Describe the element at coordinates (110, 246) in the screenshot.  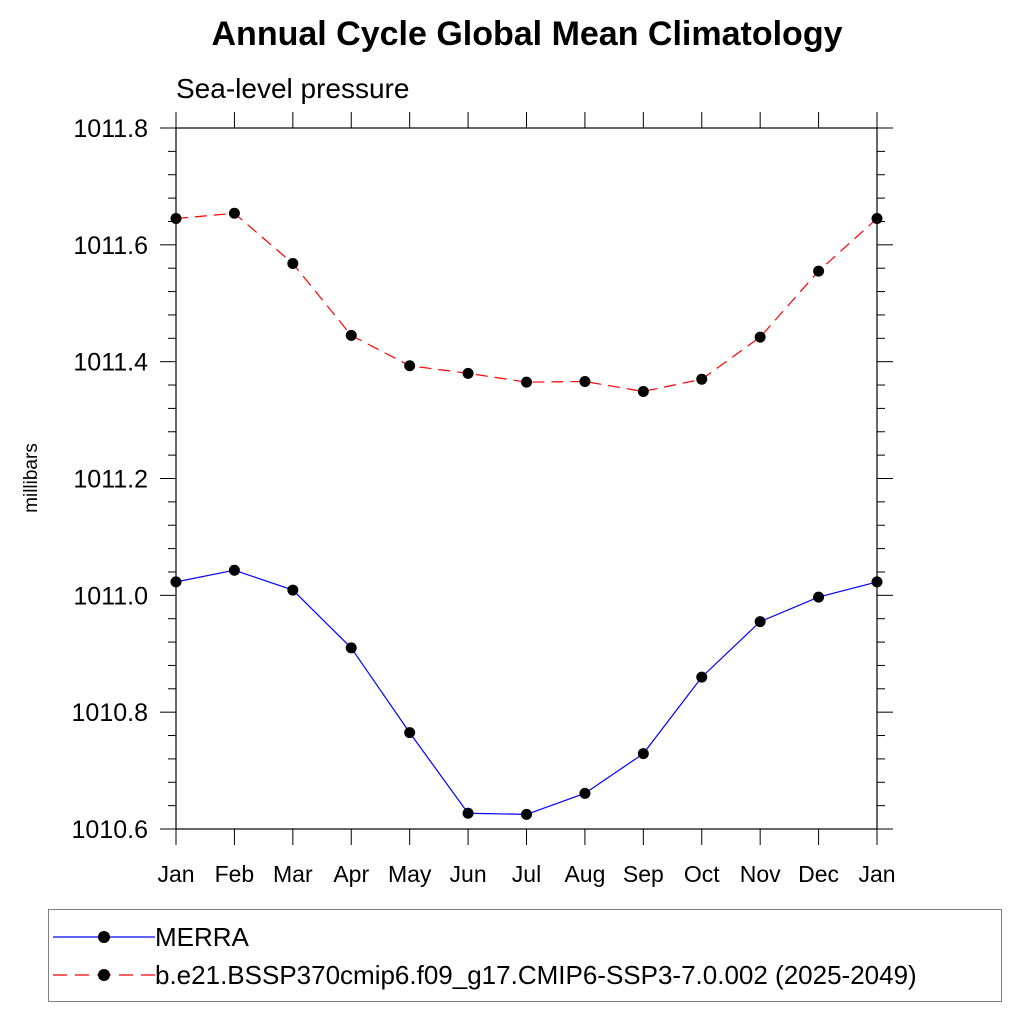
I see `y-tick-label: 1011.6` at that location.